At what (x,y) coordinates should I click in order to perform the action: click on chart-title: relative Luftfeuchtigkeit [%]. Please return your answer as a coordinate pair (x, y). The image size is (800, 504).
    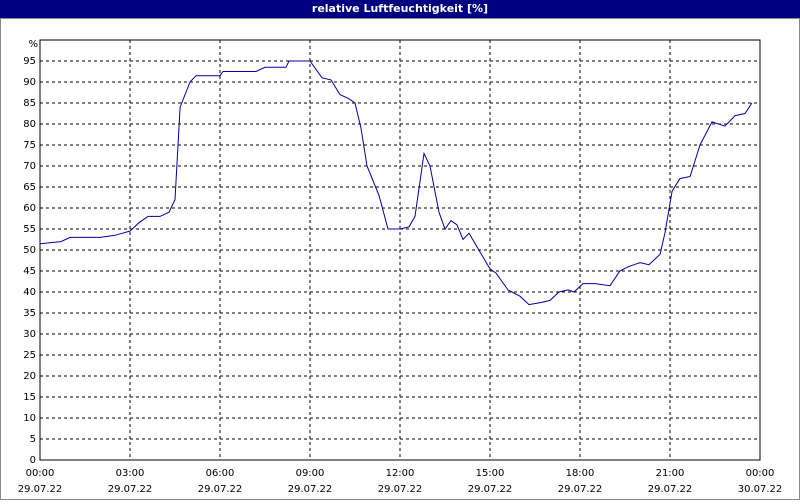
    Looking at the image, I should click on (400, 8).